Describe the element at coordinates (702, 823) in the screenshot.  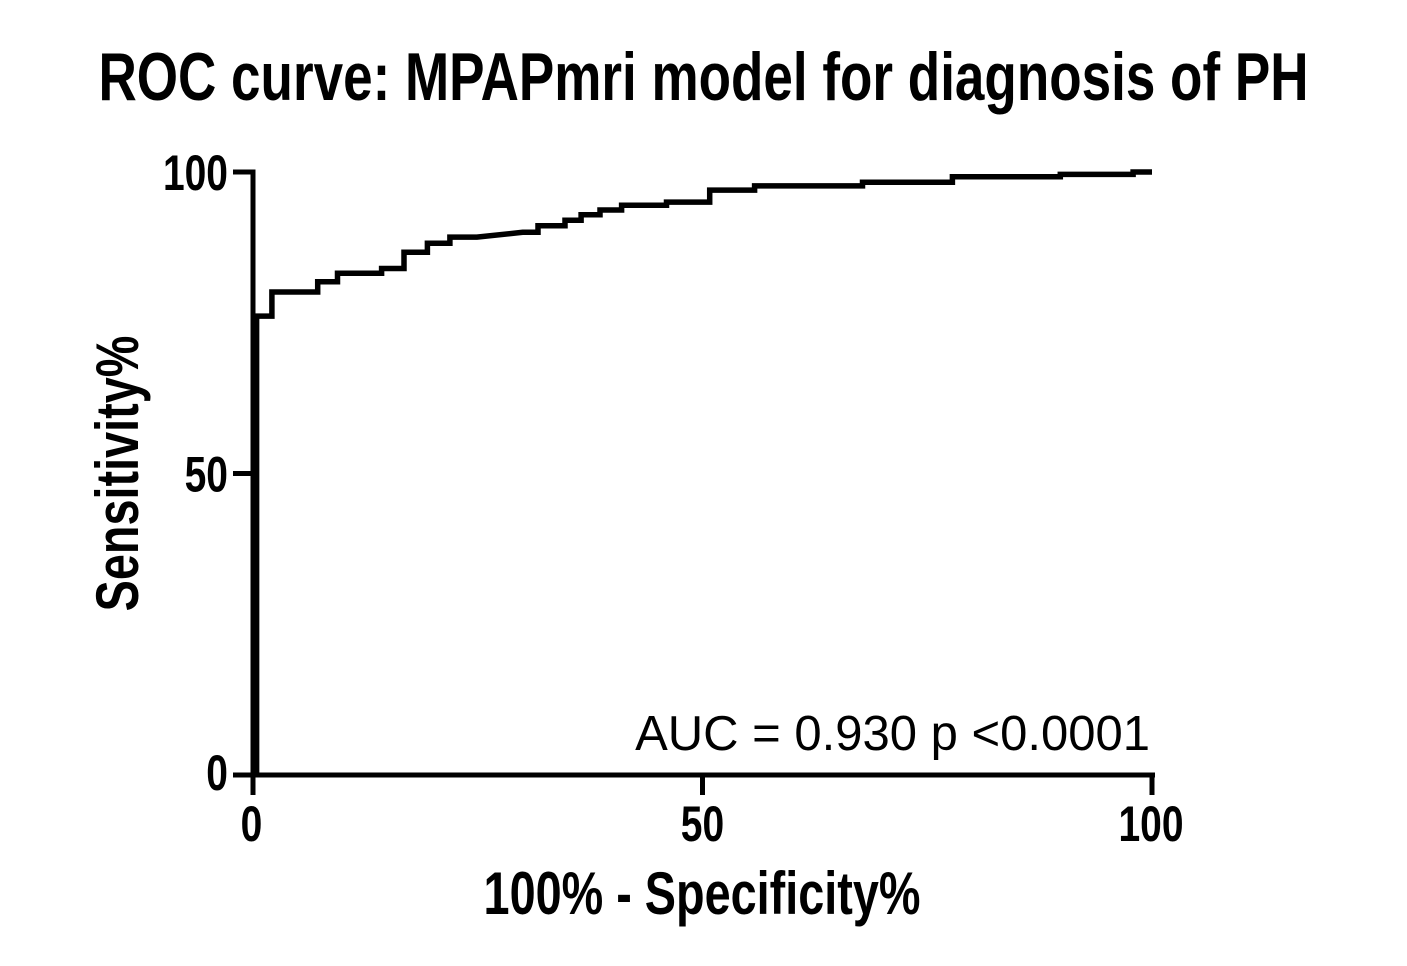
I see `x-tick-label-50: 50` at that location.